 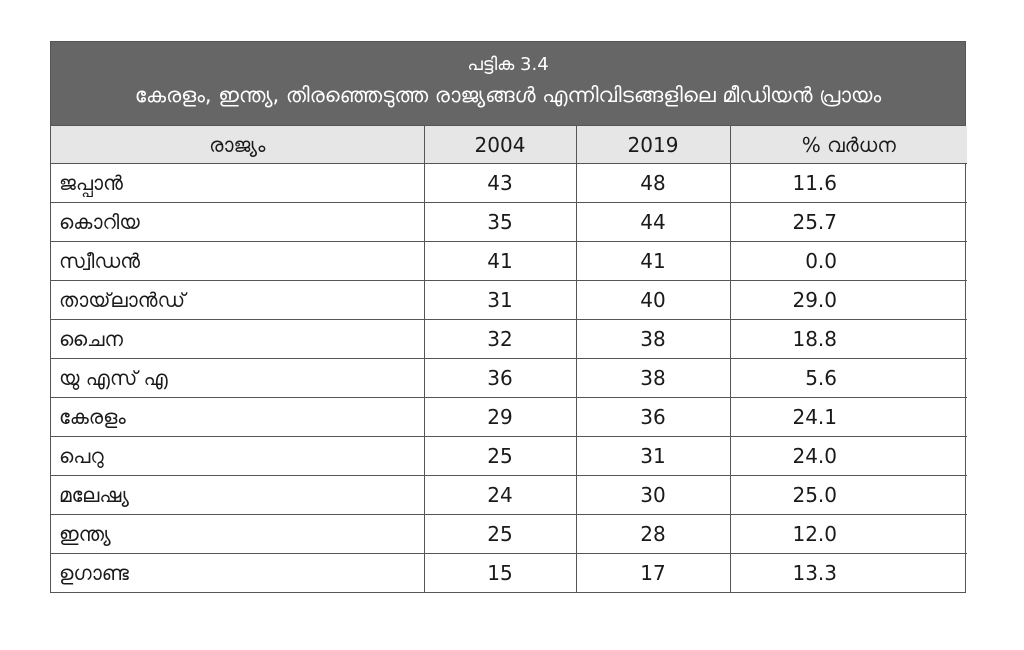 I want to click on percent-increase-cell: 25.7, so click(x=848, y=222).